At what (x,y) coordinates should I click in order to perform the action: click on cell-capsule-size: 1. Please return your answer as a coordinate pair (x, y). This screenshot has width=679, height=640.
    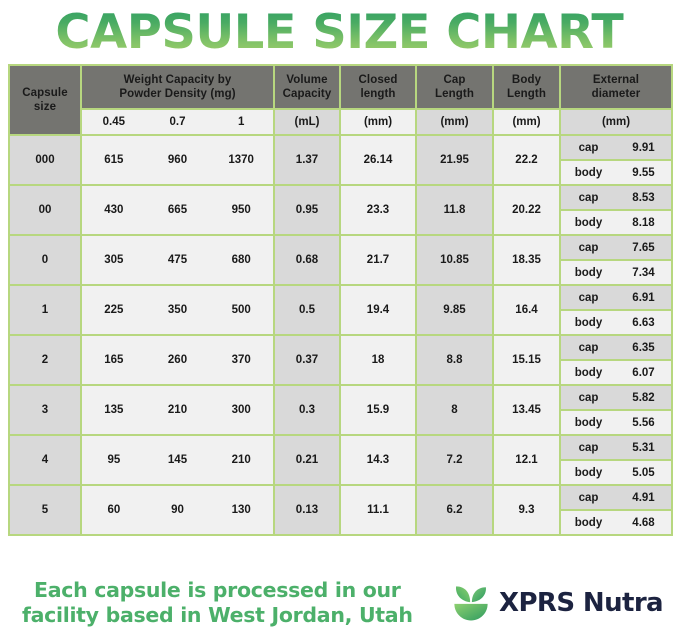
    Looking at the image, I should click on (45, 310).